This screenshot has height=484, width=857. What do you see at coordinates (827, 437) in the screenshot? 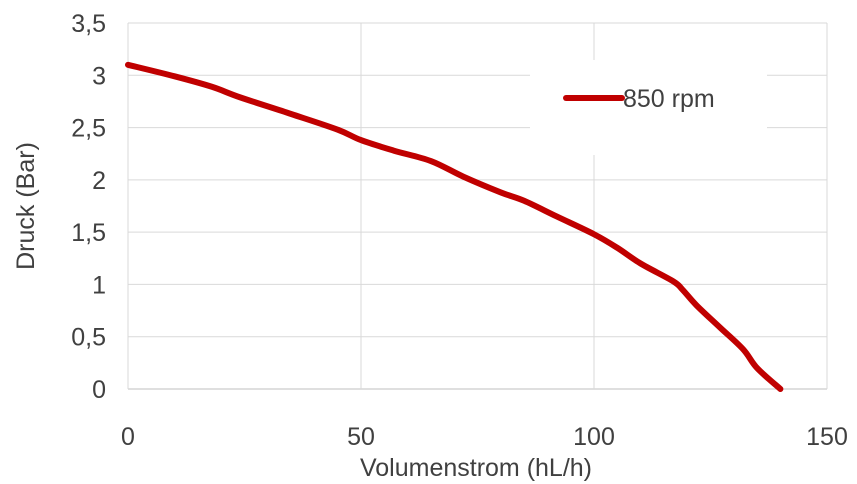
I see `x-tick-label: 150` at bounding box center [827, 437].